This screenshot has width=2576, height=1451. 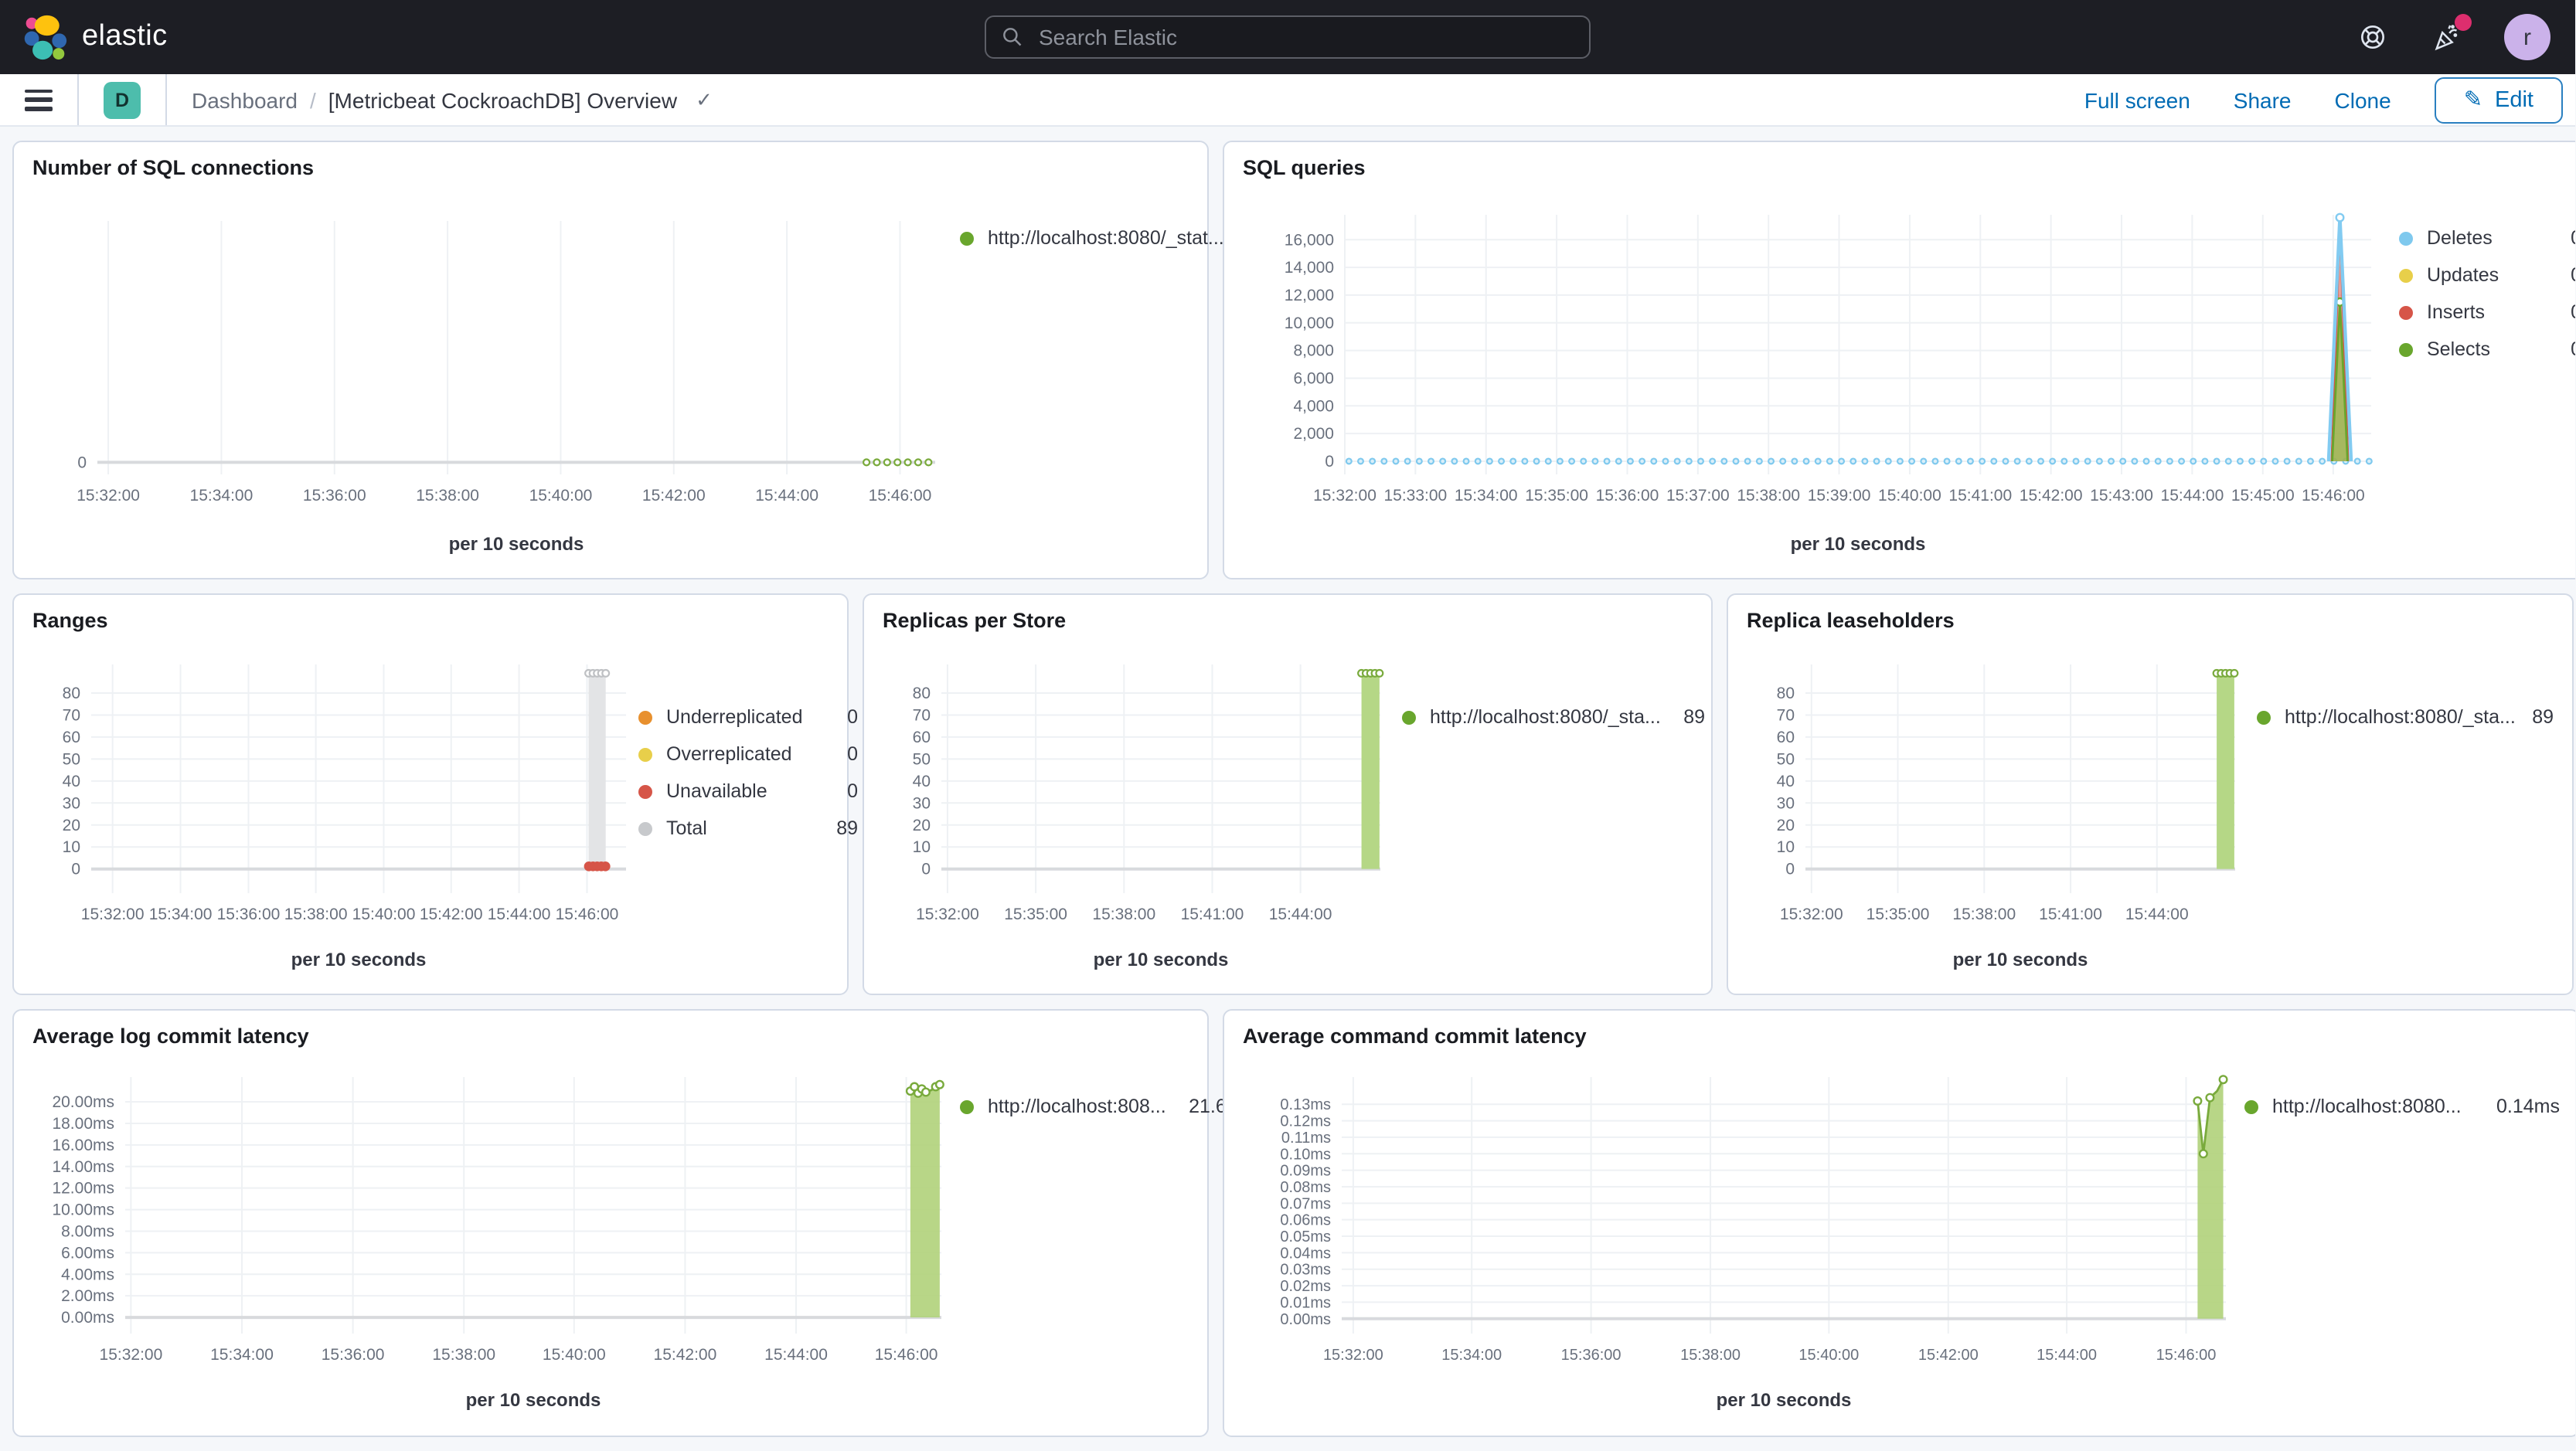 What do you see at coordinates (2262, 99) in the screenshot?
I see `share-button: Share` at bounding box center [2262, 99].